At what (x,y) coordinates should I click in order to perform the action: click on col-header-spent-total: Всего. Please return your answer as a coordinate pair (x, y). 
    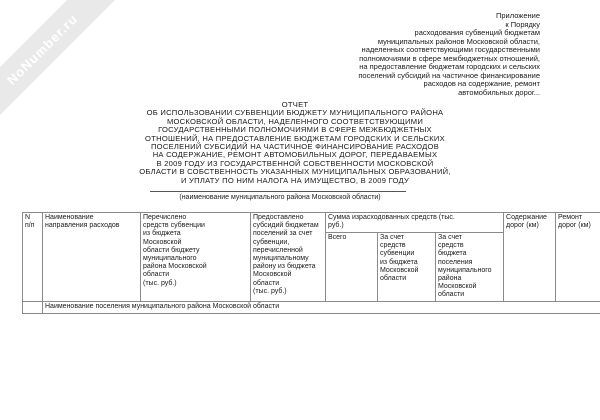
    Looking at the image, I should click on (351, 267).